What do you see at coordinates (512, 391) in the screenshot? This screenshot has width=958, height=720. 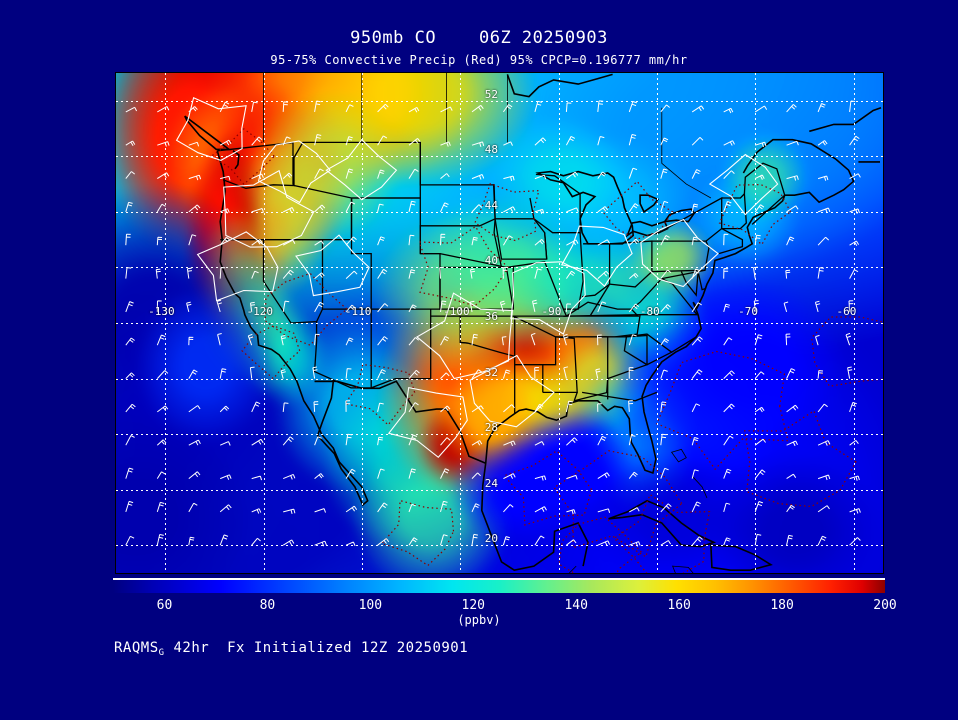 I see `cpcp-75-contour-texas-gulf` at bounding box center [512, 391].